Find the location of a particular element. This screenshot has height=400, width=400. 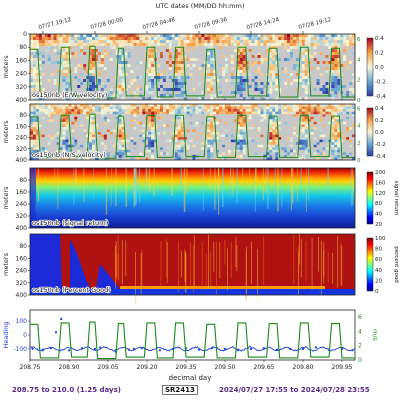

y-axis-label: meters is located at coordinates (6, 132).